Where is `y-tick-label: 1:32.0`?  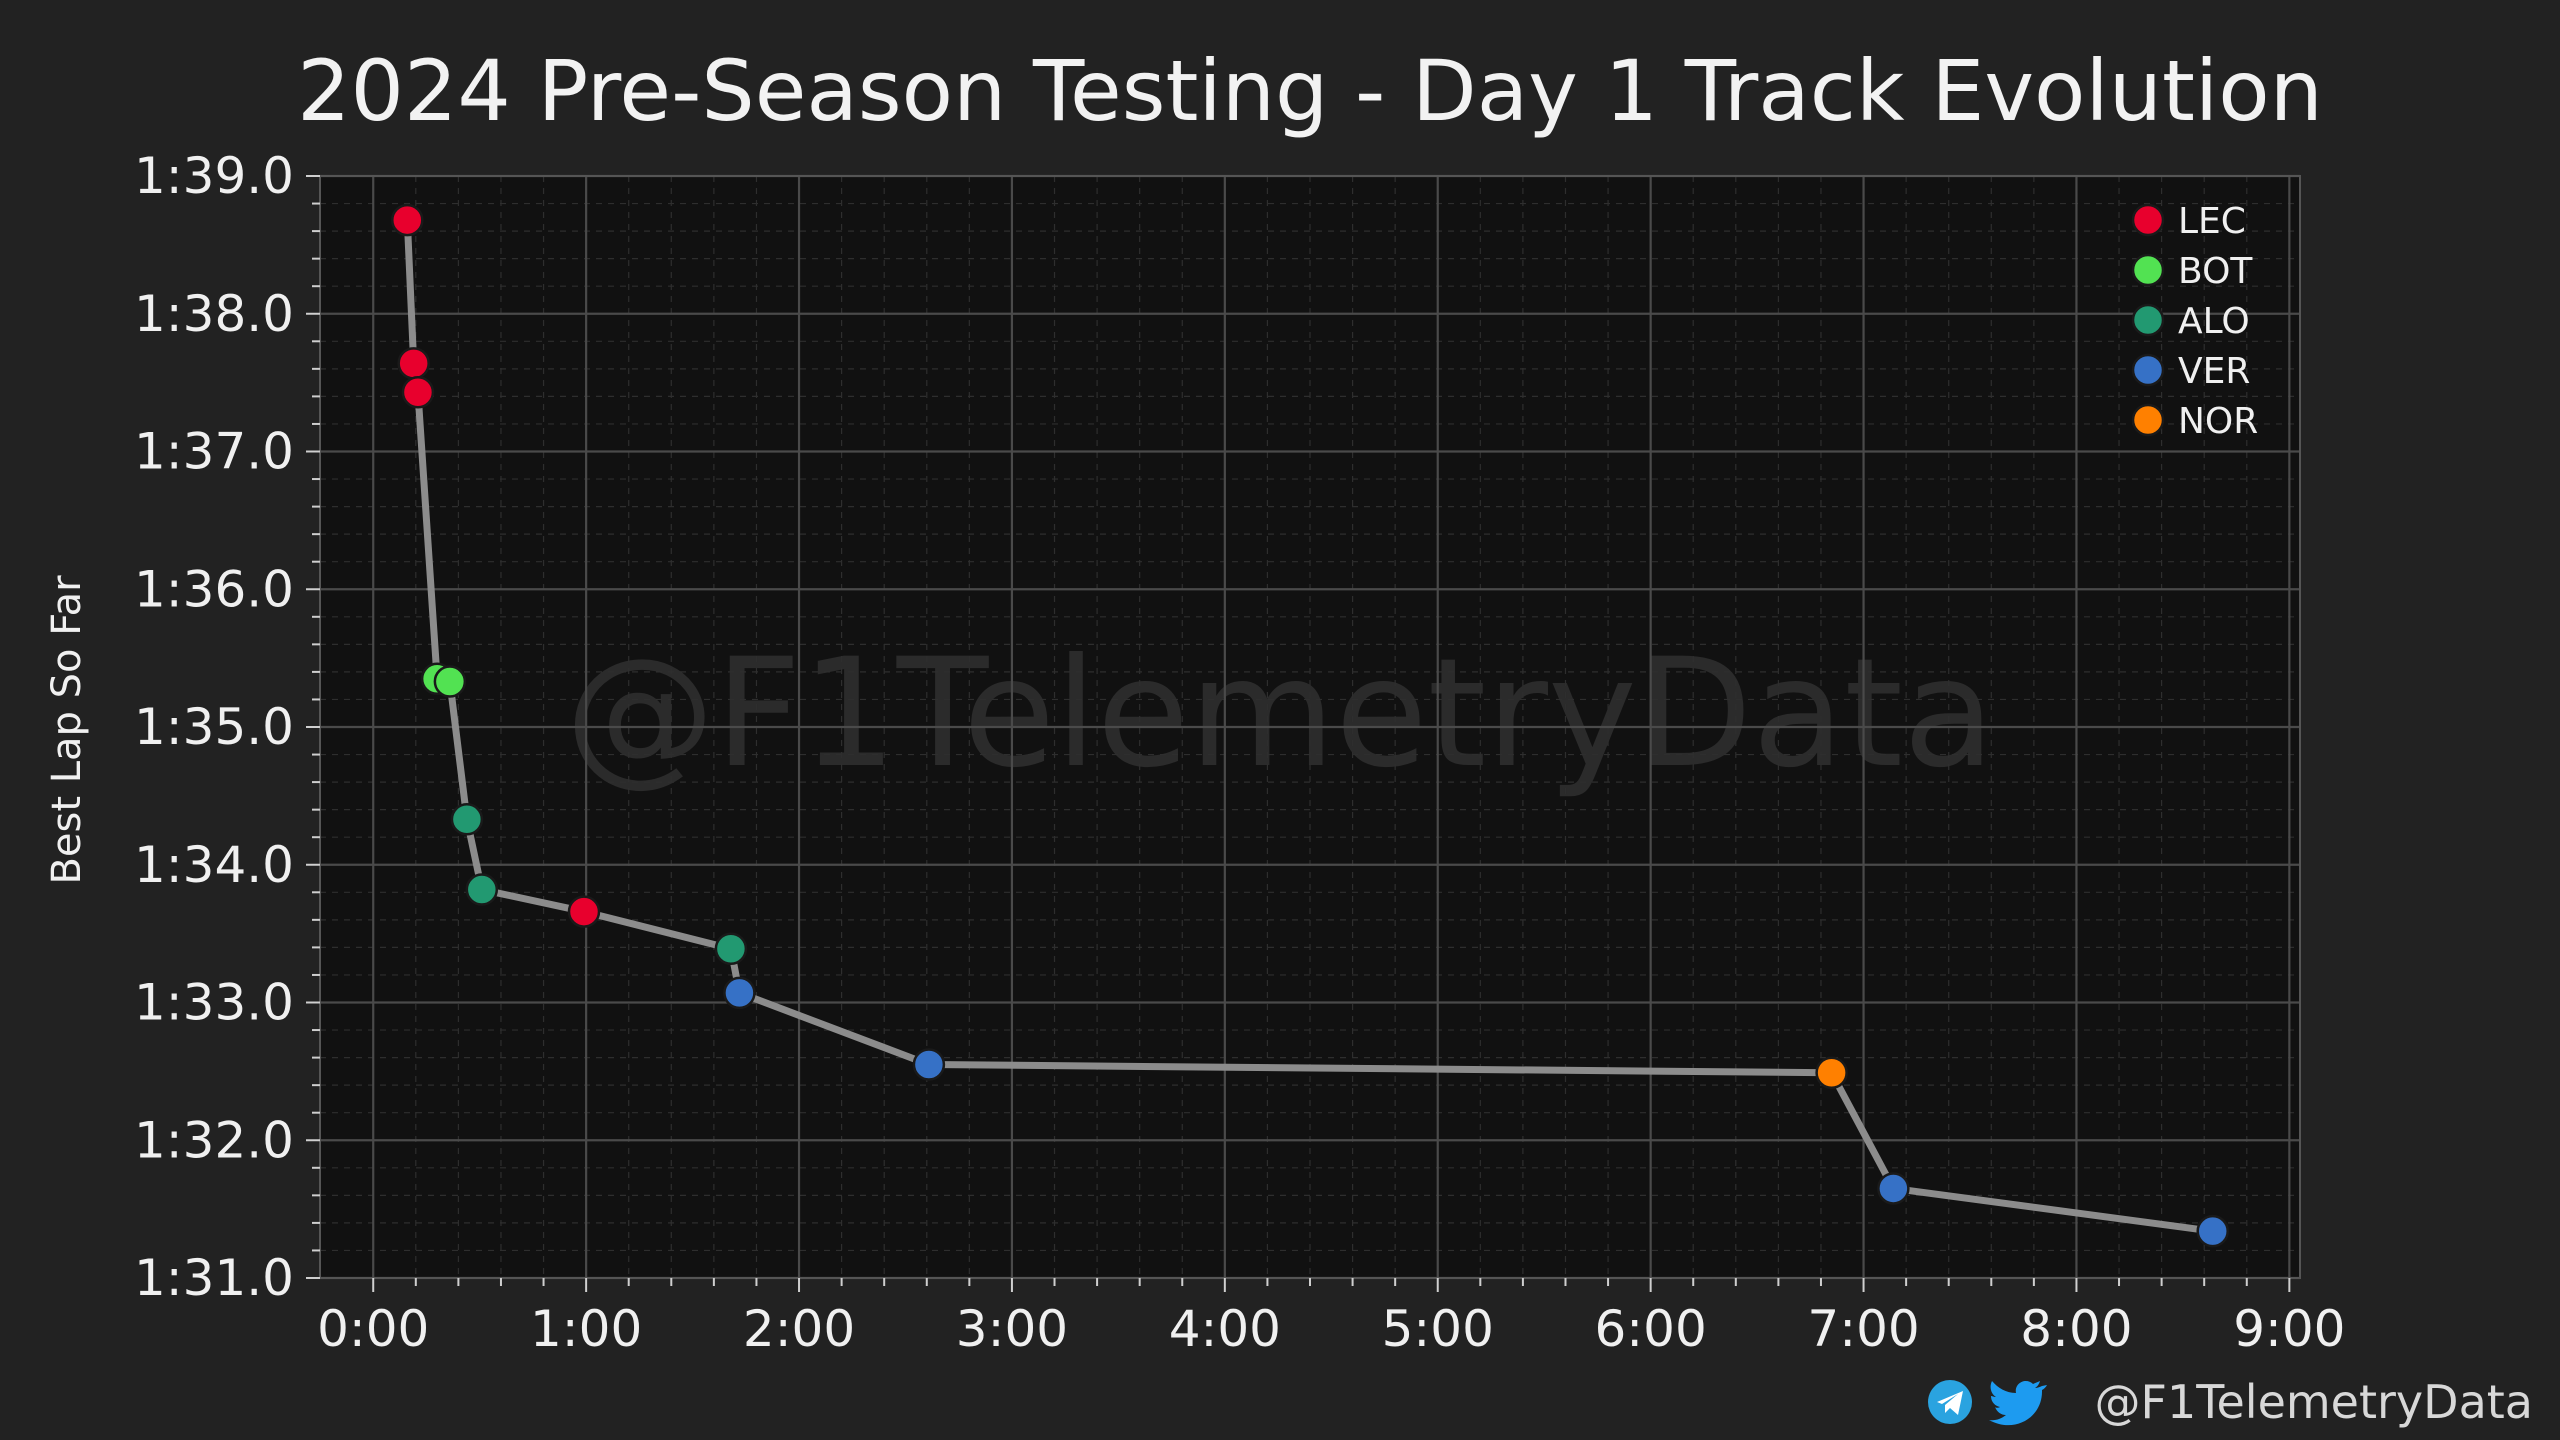 y-tick-label: 1:32.0 is located at coordinates (214, 1140).